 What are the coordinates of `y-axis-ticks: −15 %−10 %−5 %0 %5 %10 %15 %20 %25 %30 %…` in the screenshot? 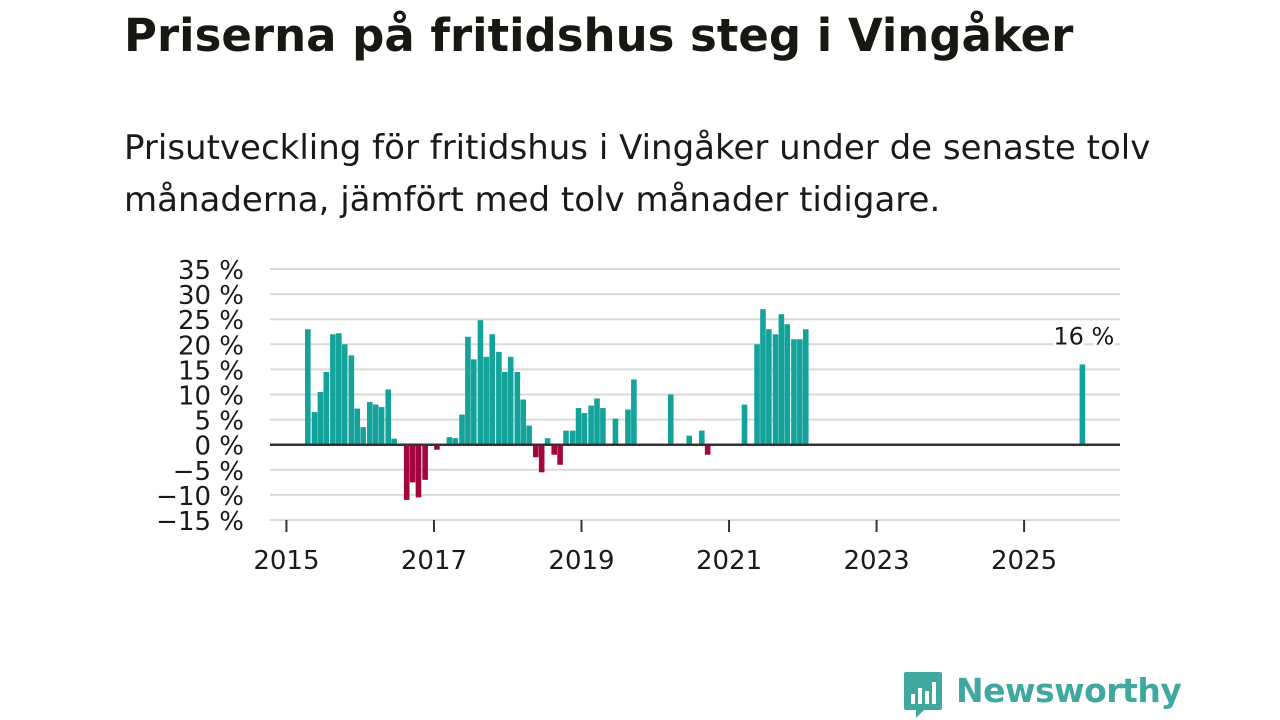 It's located at (200, 396).